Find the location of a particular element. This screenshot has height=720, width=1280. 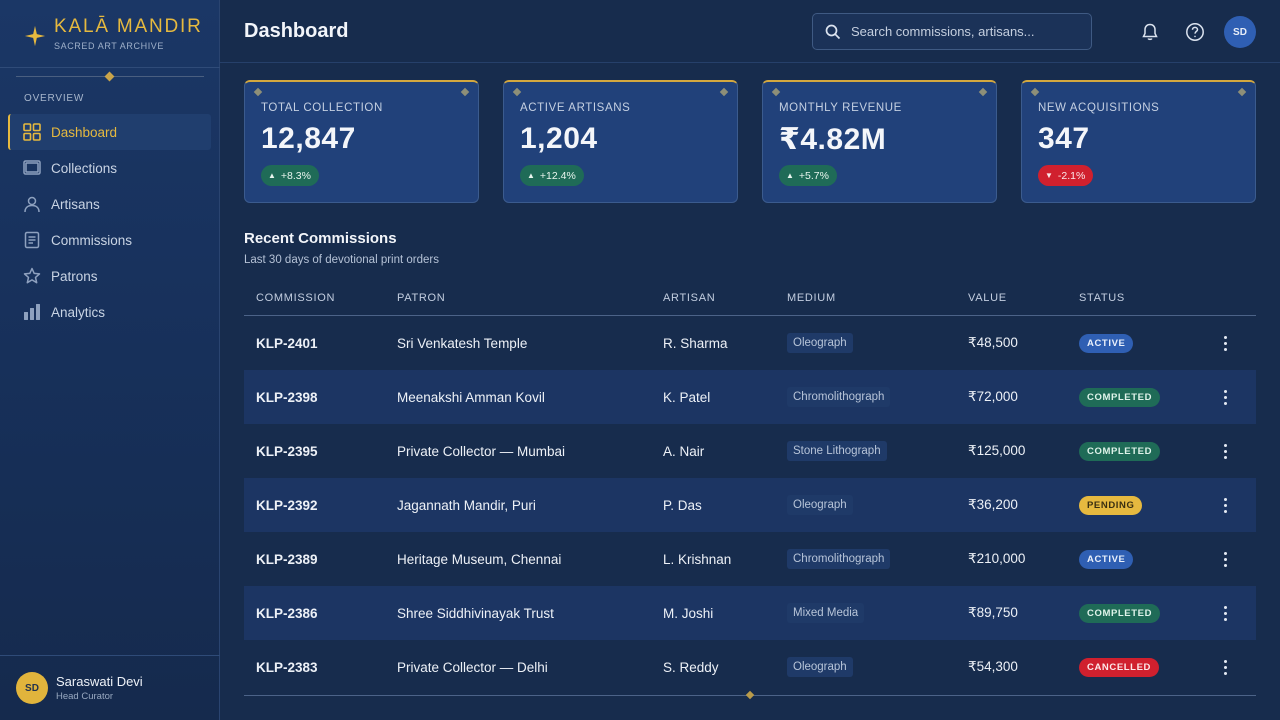

bell-icon is located at coordinates (1150, 32).